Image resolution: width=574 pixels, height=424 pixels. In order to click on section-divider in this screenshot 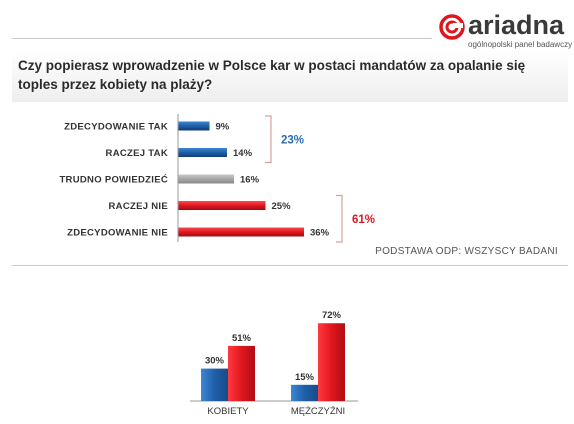, I will do `click(290, 265)`.